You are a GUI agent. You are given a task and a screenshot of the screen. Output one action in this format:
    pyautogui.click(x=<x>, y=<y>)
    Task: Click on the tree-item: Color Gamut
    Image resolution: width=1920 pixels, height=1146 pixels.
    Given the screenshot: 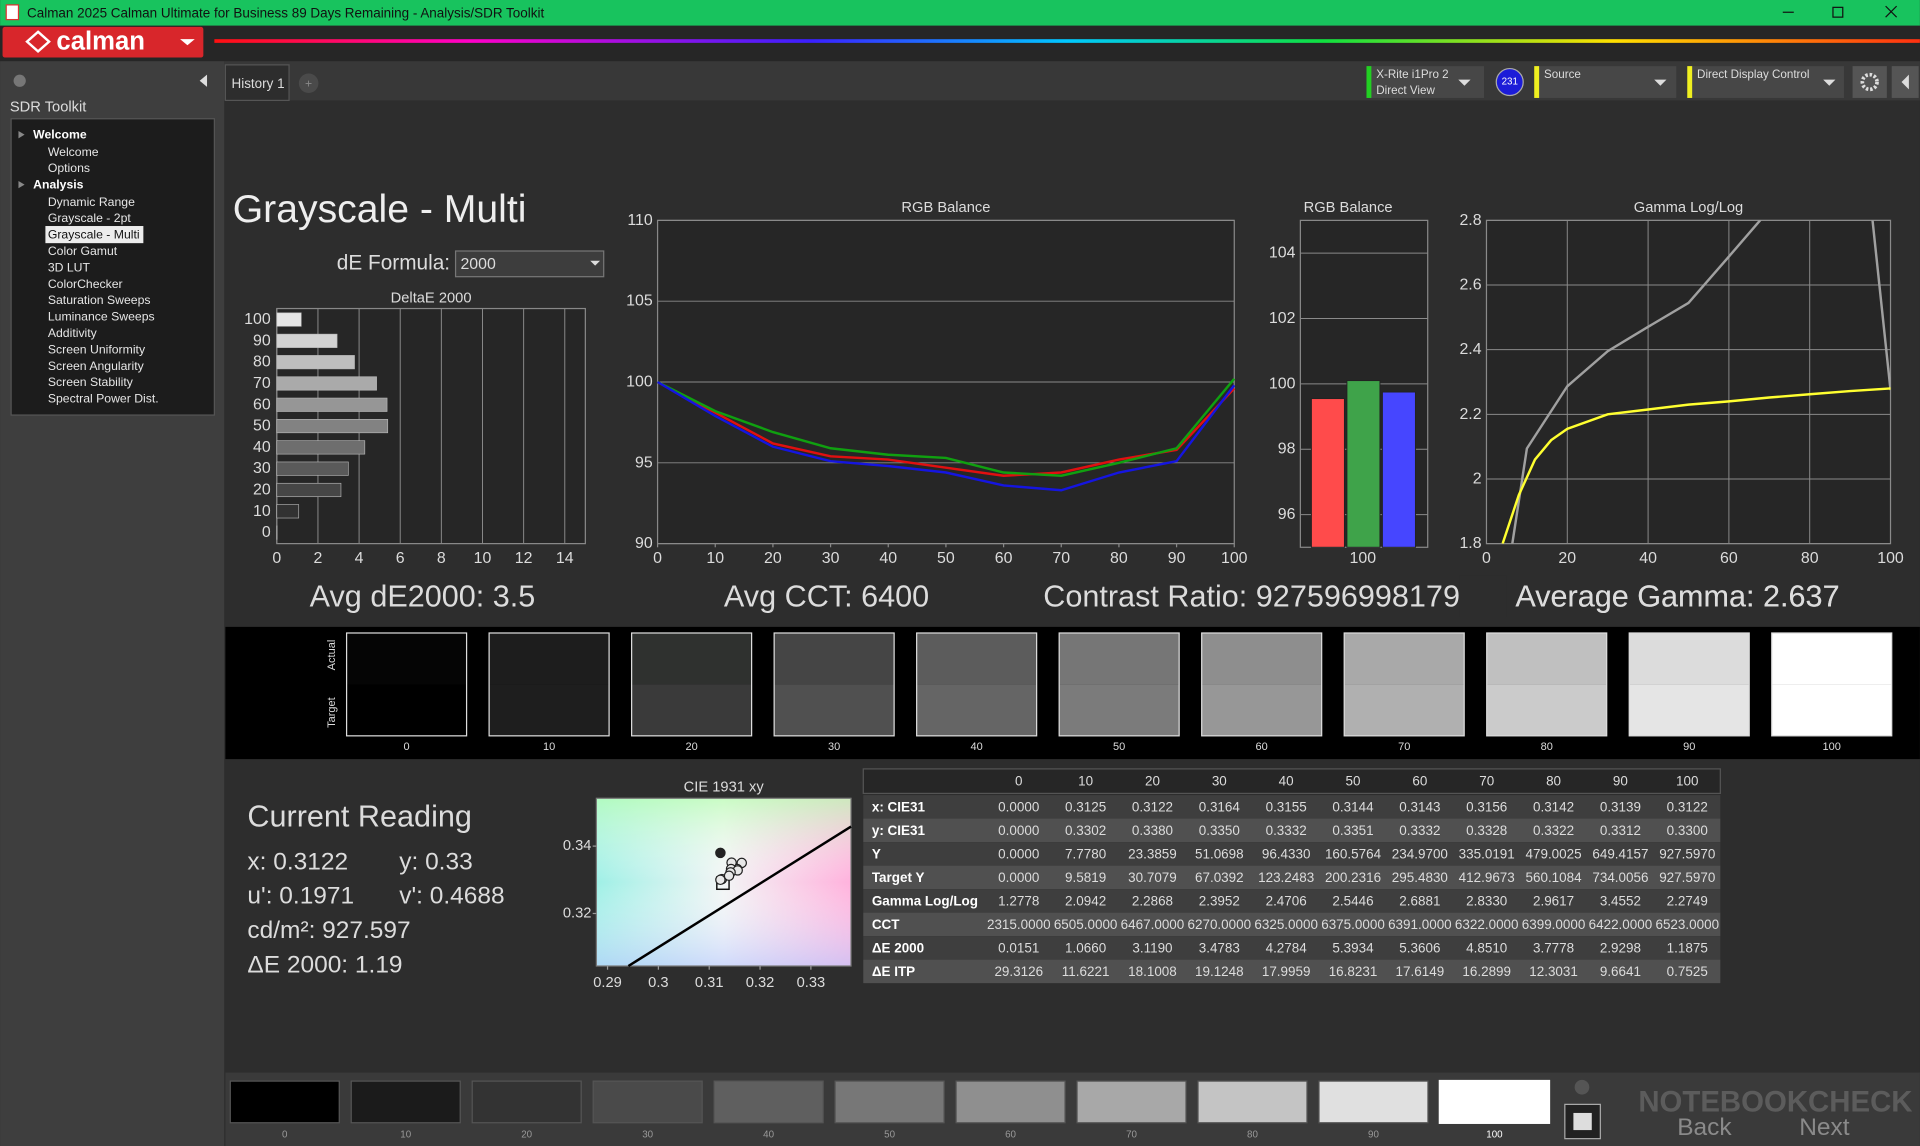 What is the action you would take?
    pyautogui.click(x=83, y=251)
    